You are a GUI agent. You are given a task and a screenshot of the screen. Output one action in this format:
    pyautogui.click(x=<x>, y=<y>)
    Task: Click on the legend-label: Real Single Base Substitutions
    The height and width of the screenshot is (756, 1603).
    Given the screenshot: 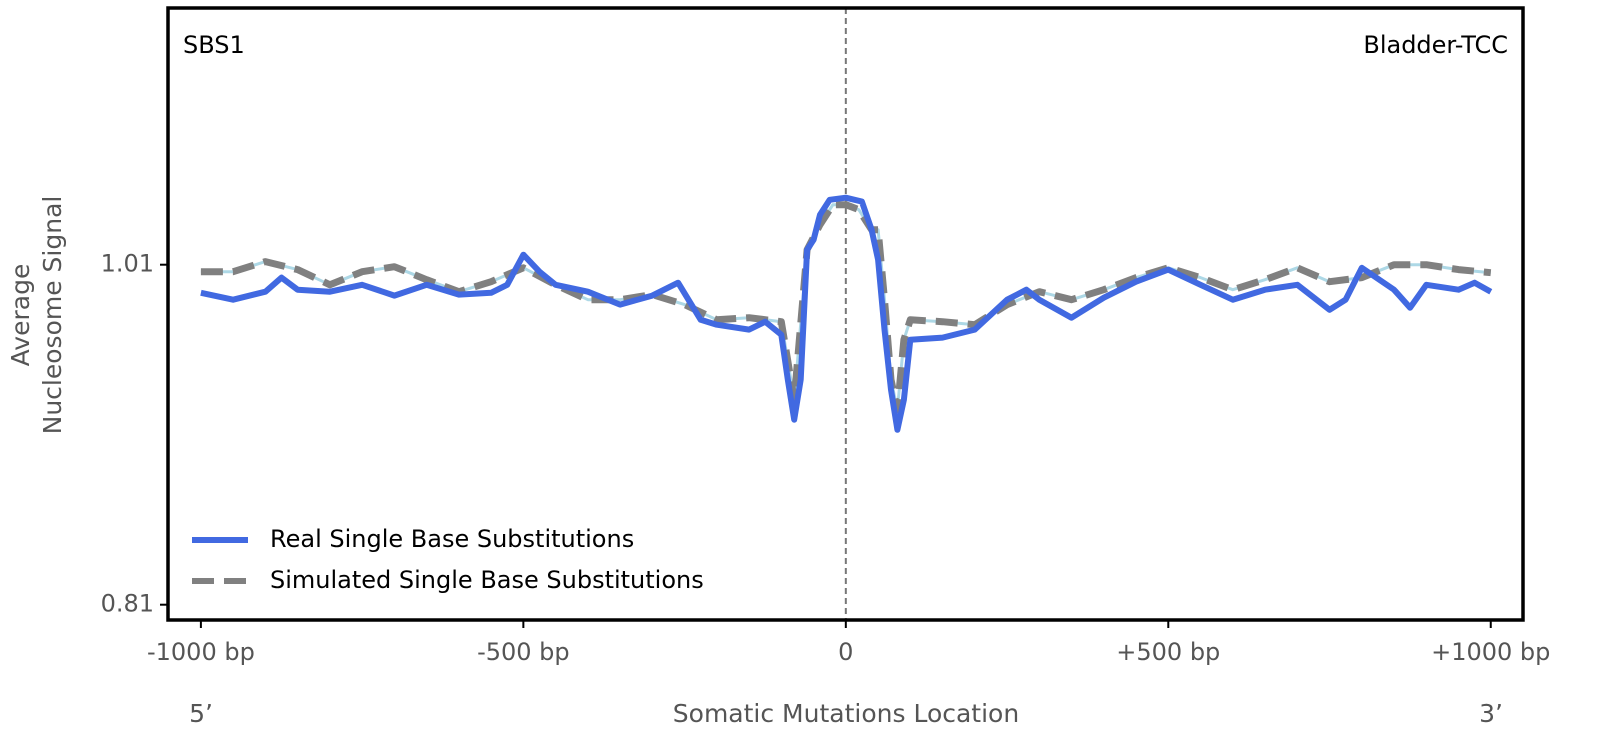 What is the action you would take?
    pyautogui.click(x=452, y=539)
    